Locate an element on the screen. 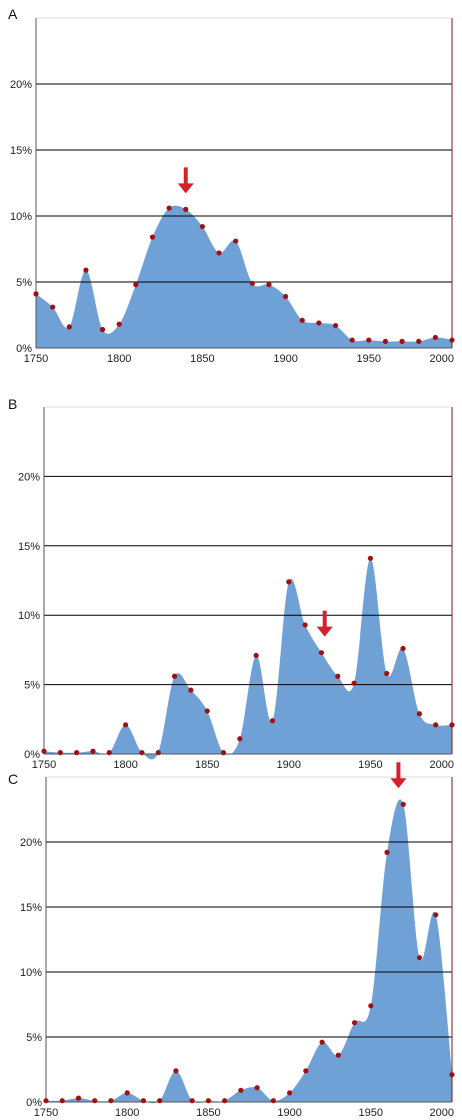 This screenshot has height=1120, width=462. area-series is located at coordinates (244, 276).